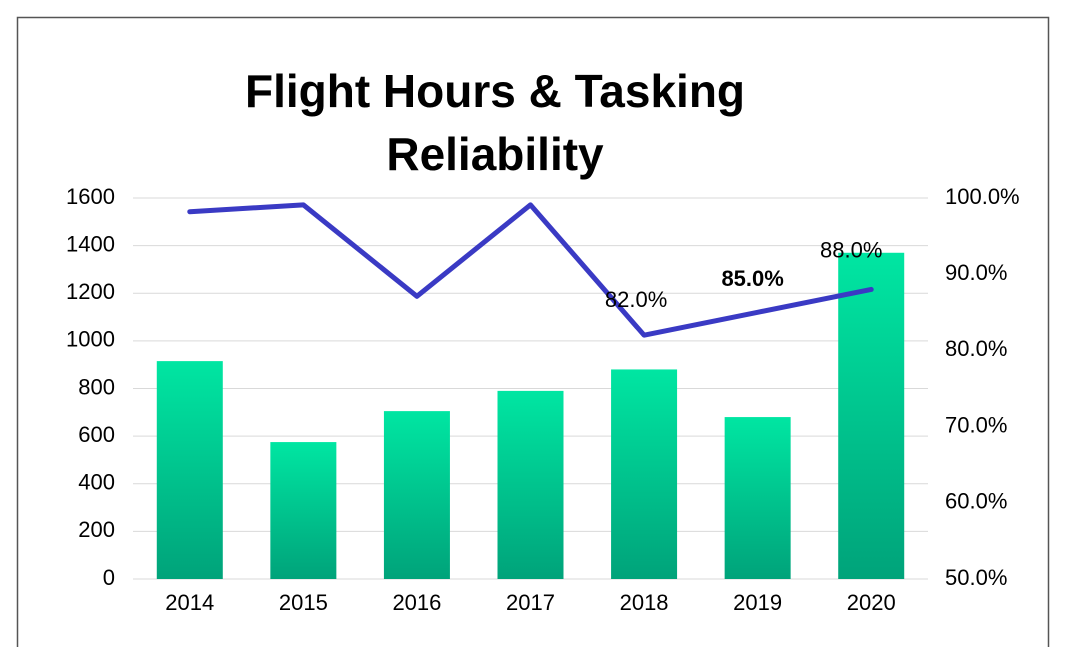  Describe the element at coordinates (644, 602) in the screenshot. I see `x-tick-label: 2018` at that location.